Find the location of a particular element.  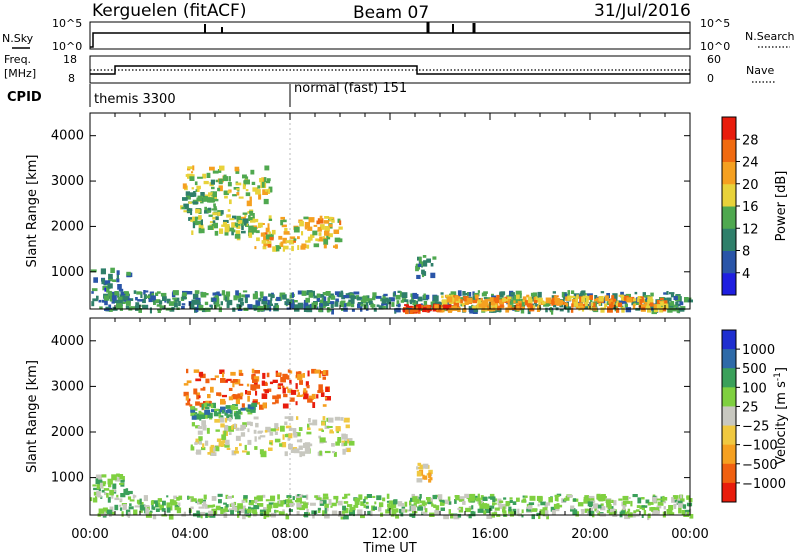

beam-title: Beam 07 is located at coordinates (391, 13).